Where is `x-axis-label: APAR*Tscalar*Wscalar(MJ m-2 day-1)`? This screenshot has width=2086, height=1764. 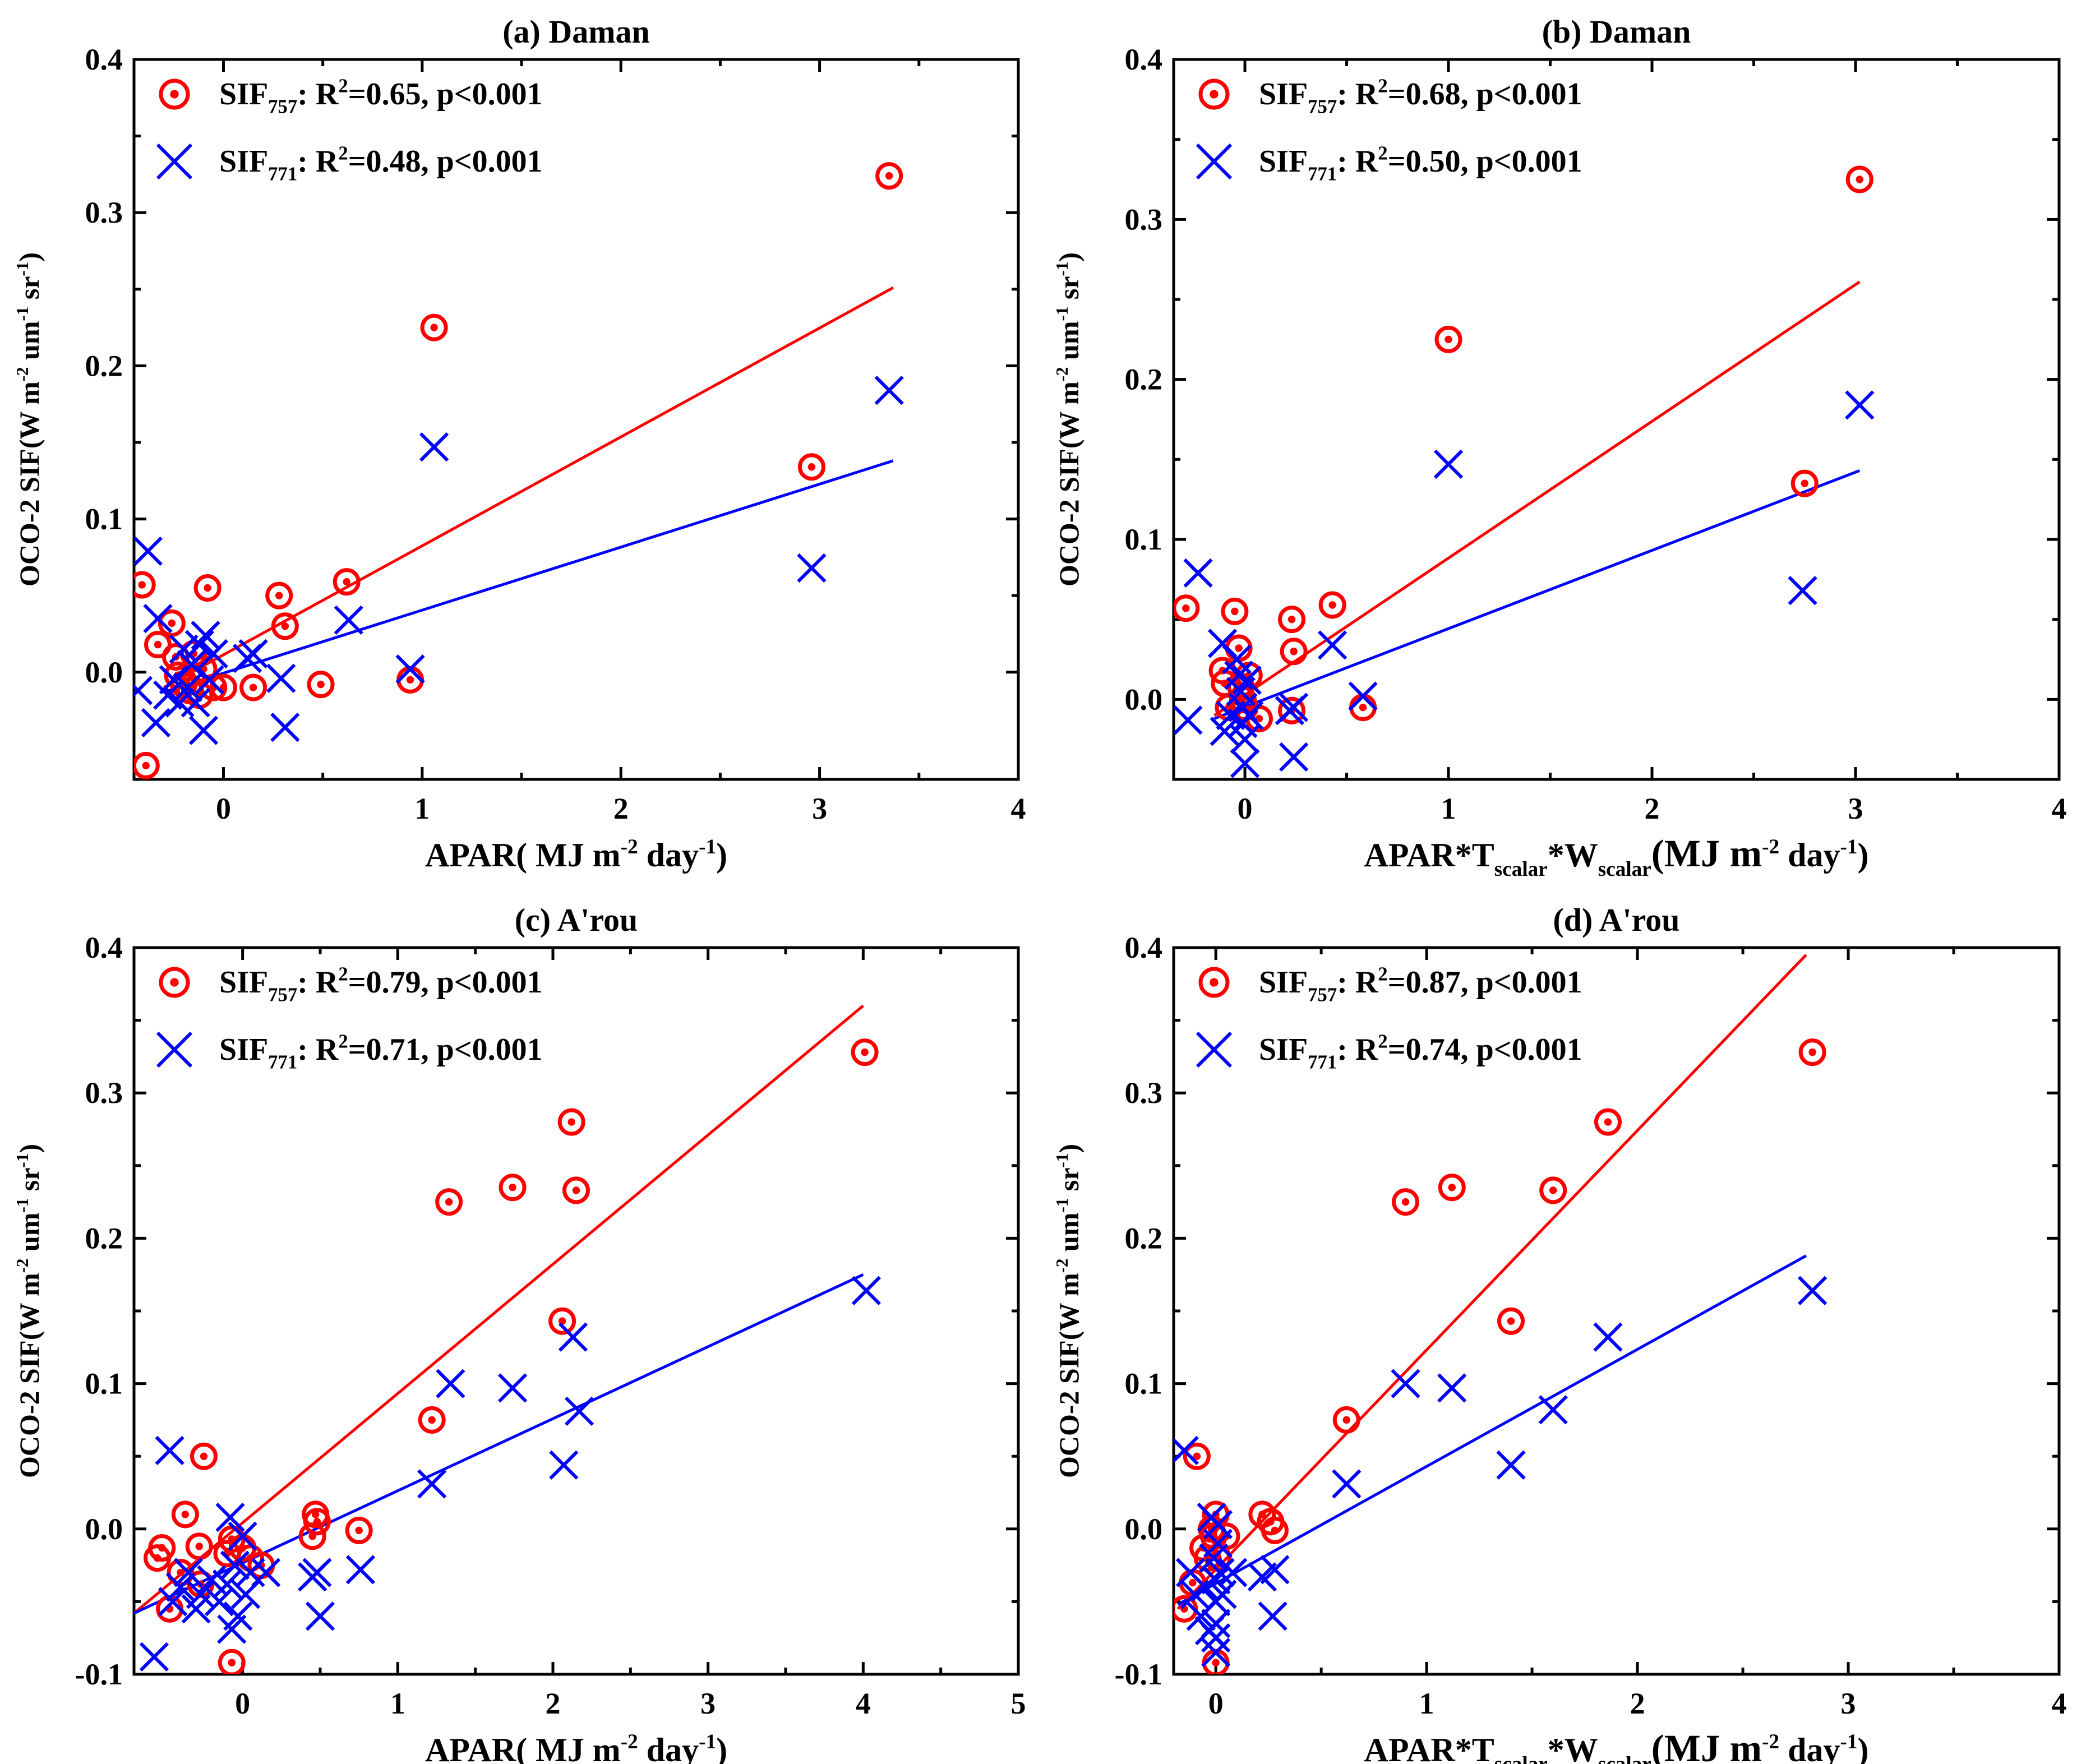 x-axis-label: APAR*Tscalar*Wscalar(MJ m-2 day-1) is located at coordinates (1617, 1745).